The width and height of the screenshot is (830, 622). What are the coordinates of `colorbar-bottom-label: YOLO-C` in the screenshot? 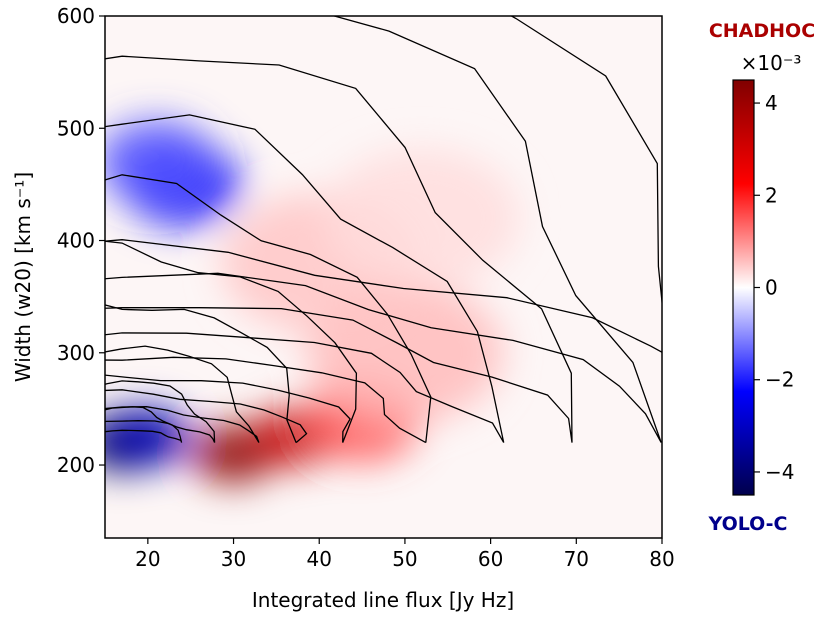 It's located at (748, 524).